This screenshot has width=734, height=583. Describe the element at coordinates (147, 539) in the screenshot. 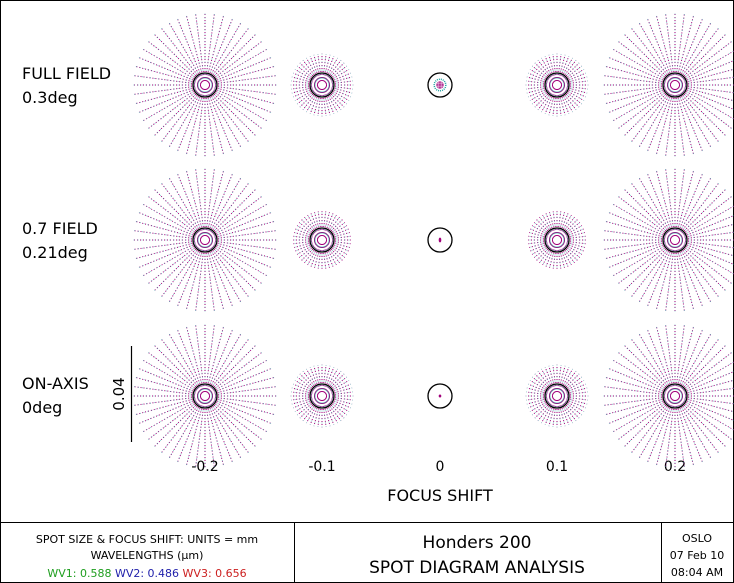

I see `units-note: SPOT SIZE & FOCUS SHIFT: UNITS = mm` at that location.